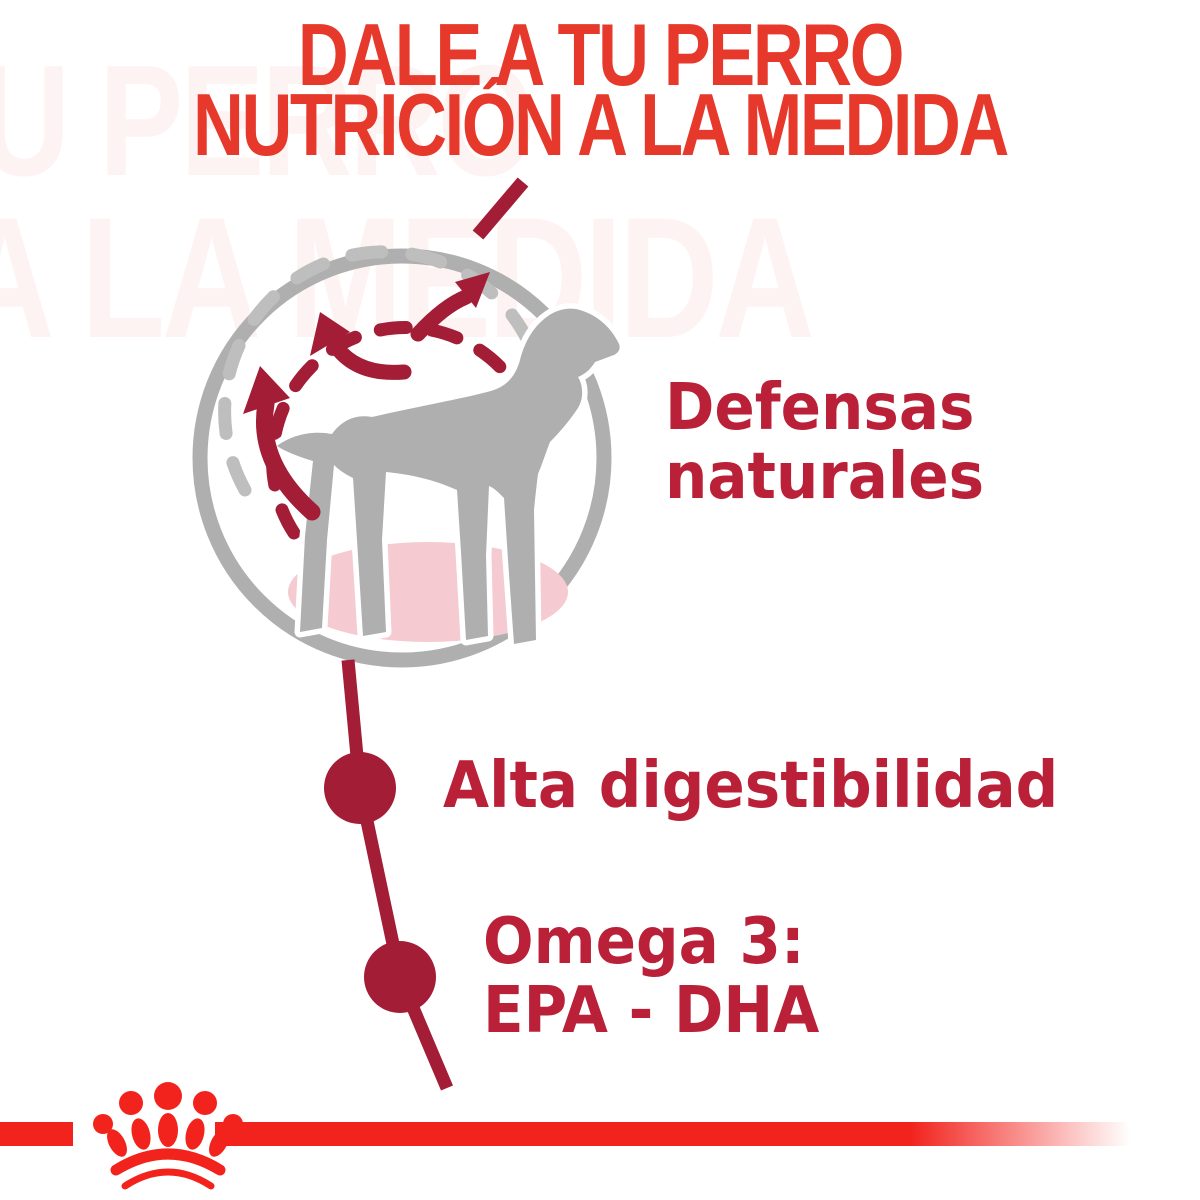  I want to click on timeline-connector, so click(426, 634).